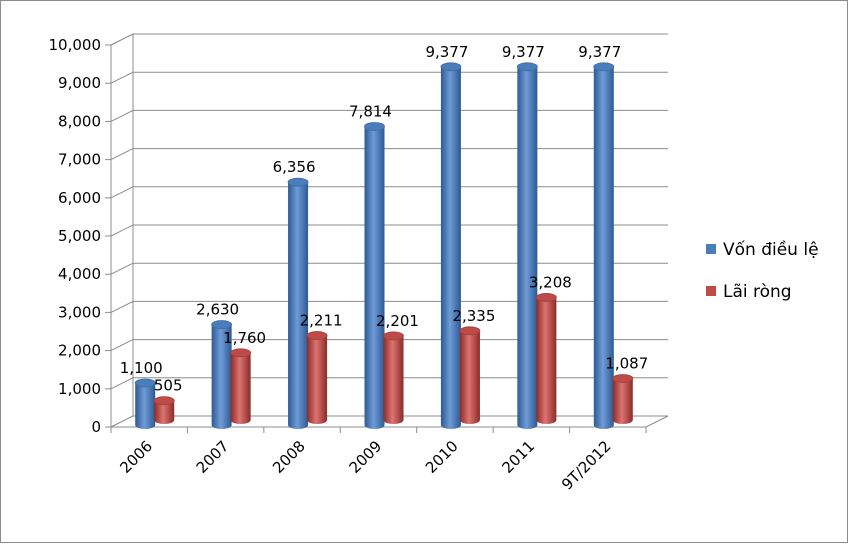 This screenshot has width=848, height=547. Describe the element at coordinates (518, 457) in the screenshot. I see `x-tick-label: 2011` at that location.